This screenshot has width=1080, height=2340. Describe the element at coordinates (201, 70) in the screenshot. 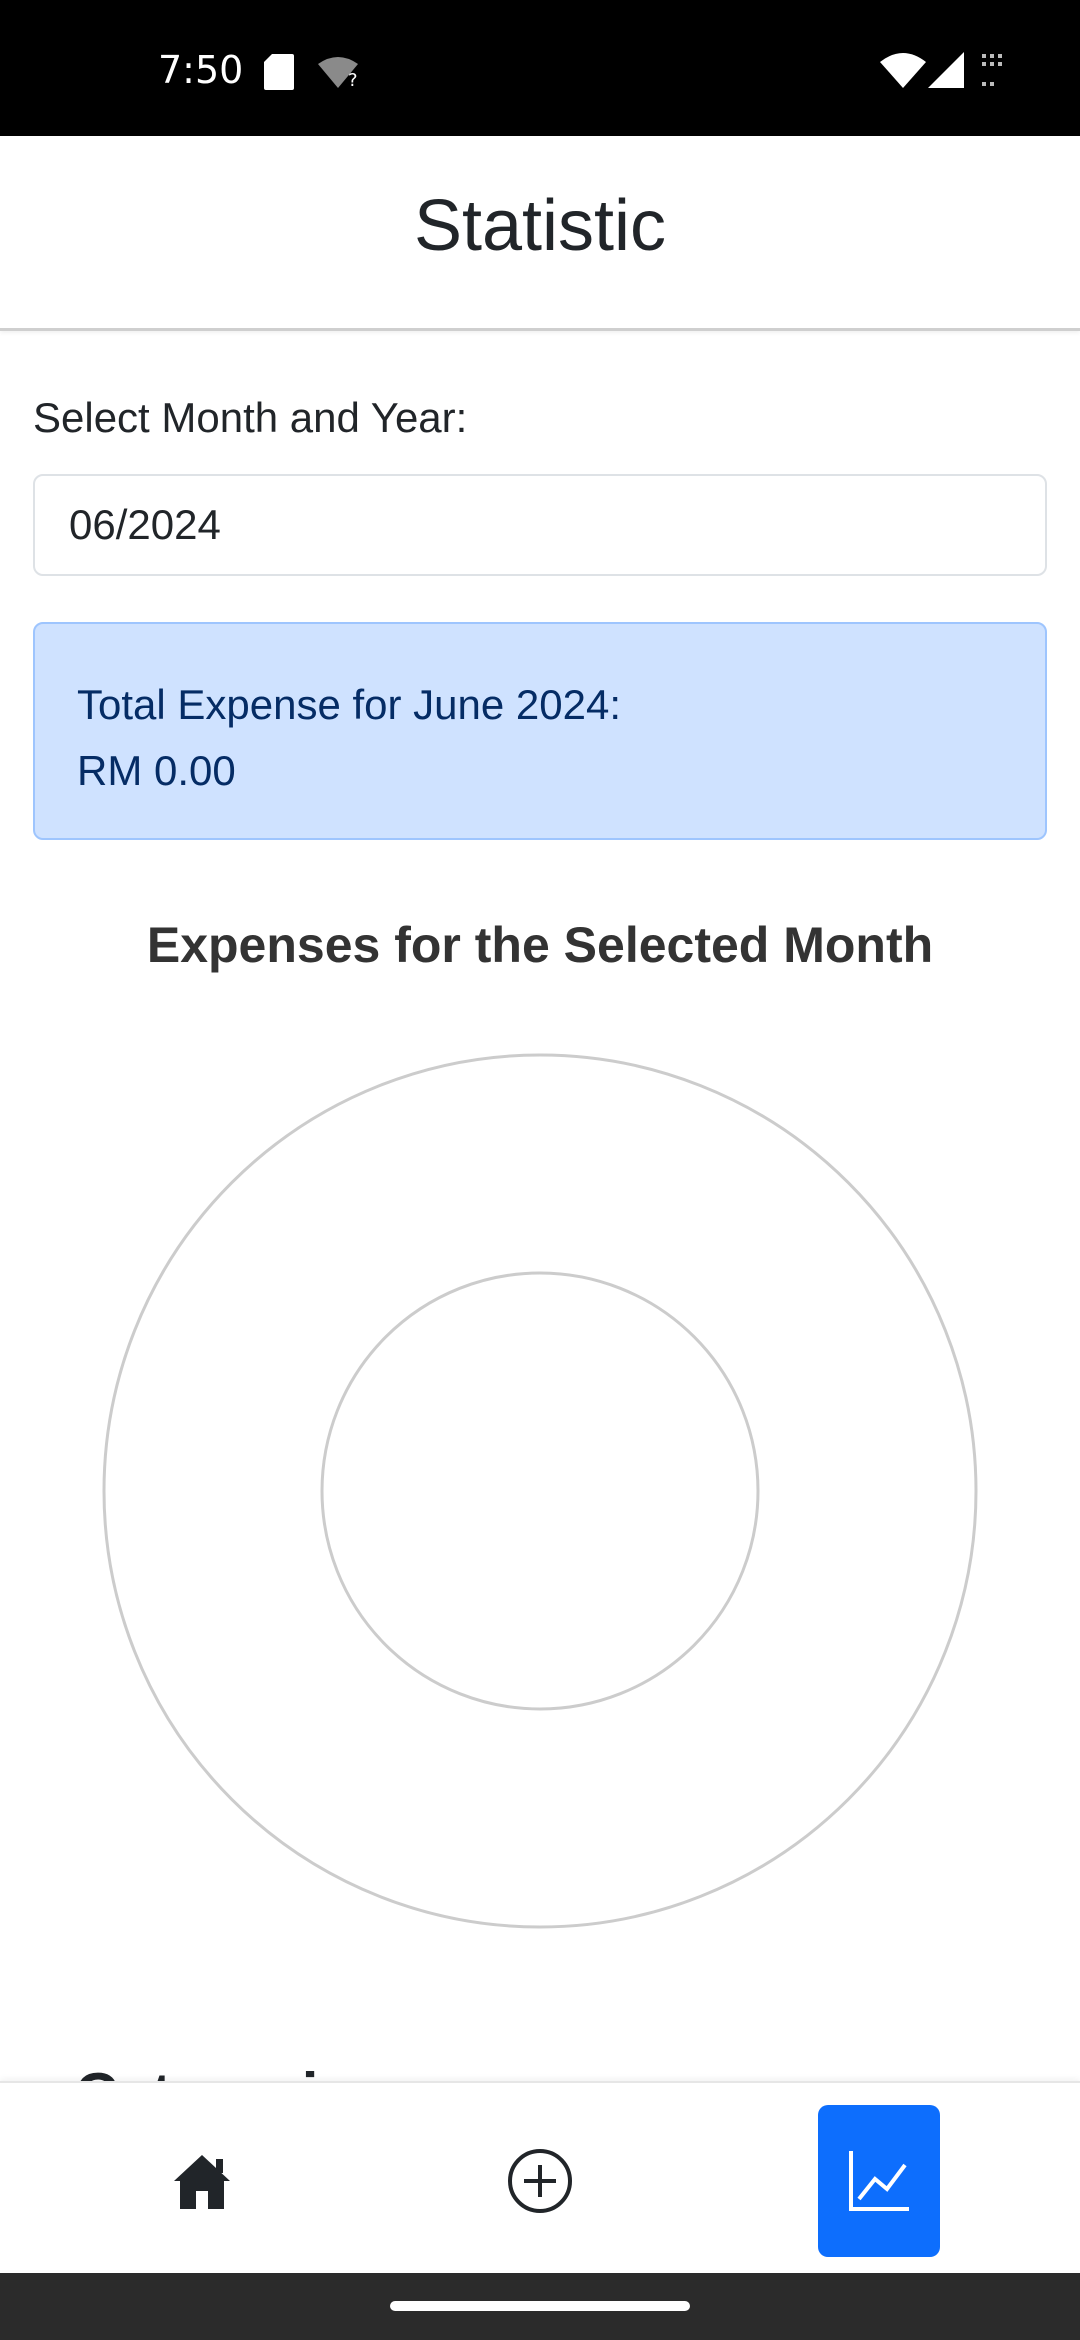

I see `status-time: 7:50` at that location.